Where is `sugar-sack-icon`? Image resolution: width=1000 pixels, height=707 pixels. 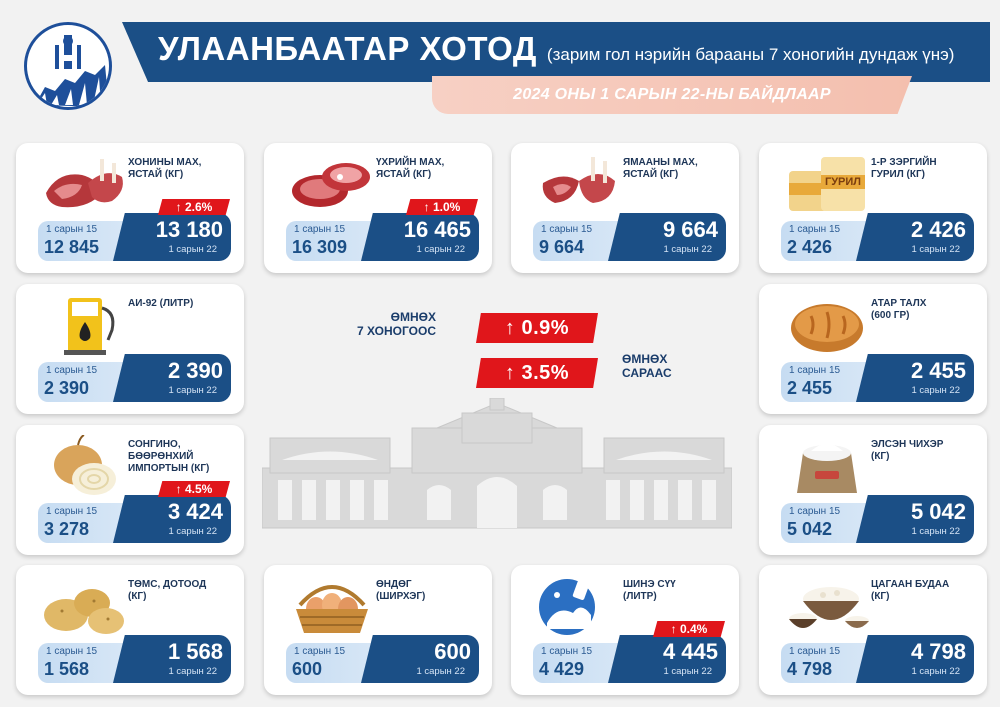 sugar-sack-icon is located at coordinates (827, 466).